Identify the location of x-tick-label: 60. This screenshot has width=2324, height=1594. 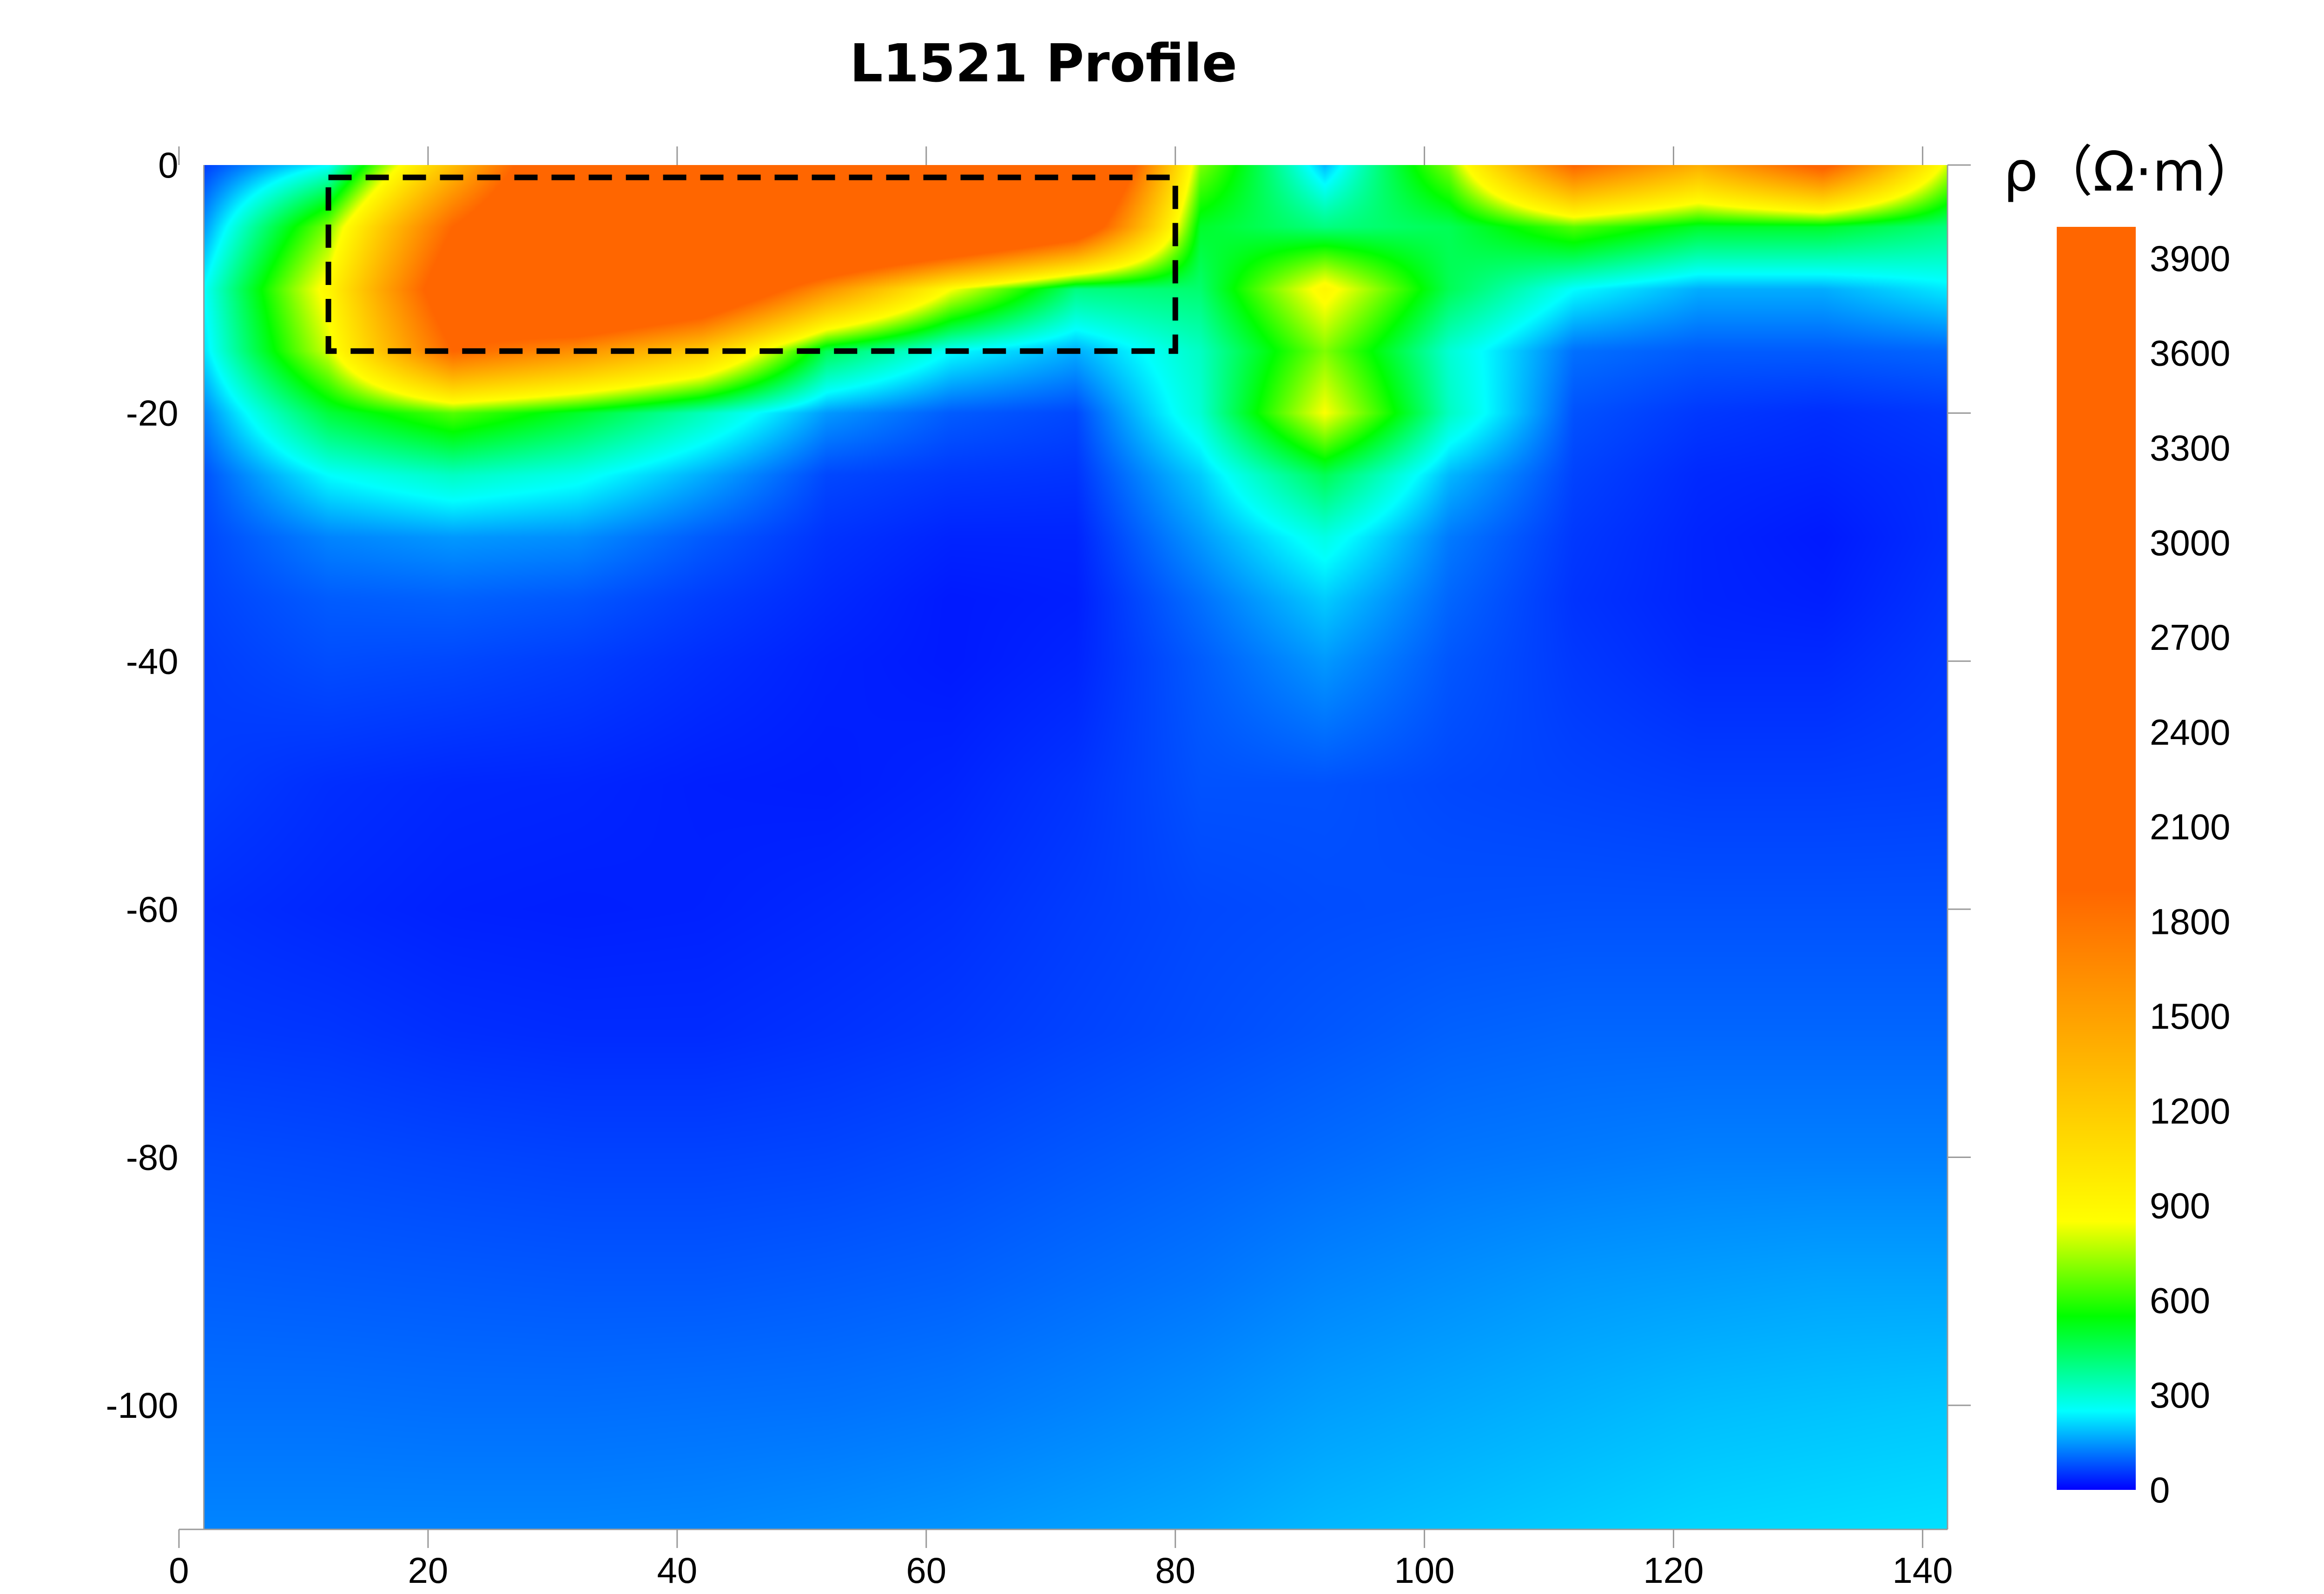
(926, 1570).